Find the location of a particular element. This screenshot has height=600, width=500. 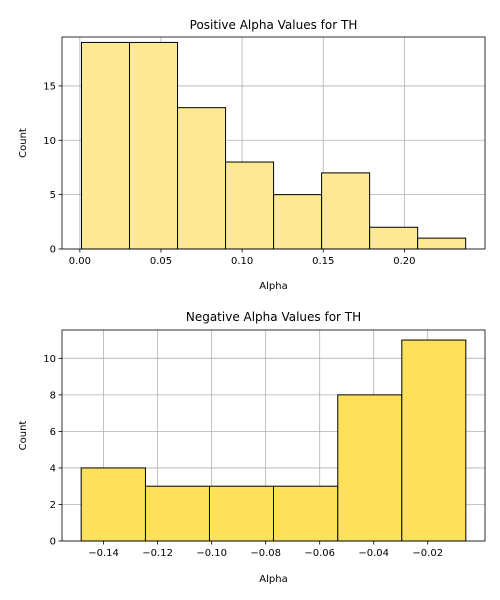

y-tick-label: 2 is located at coordinates (53, 505).